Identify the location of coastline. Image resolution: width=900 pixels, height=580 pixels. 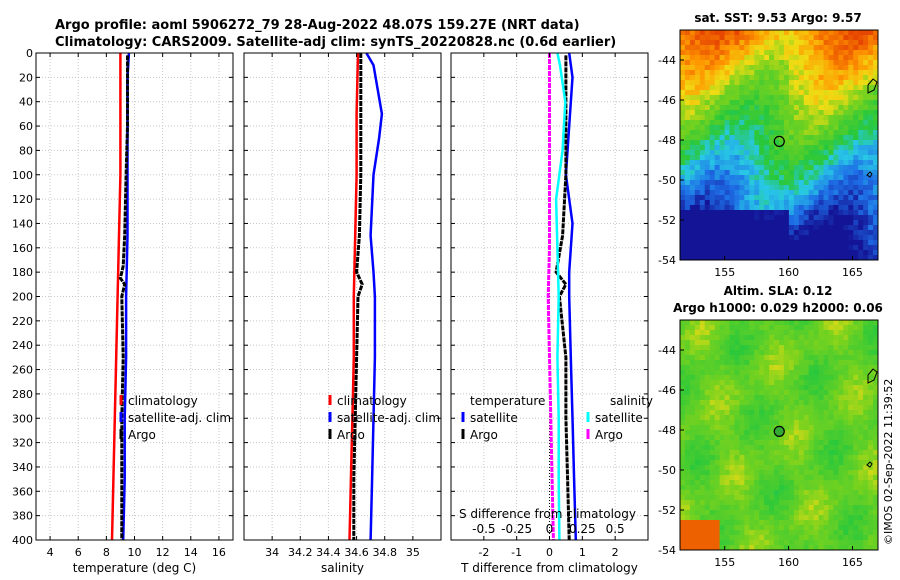
(869, 174).